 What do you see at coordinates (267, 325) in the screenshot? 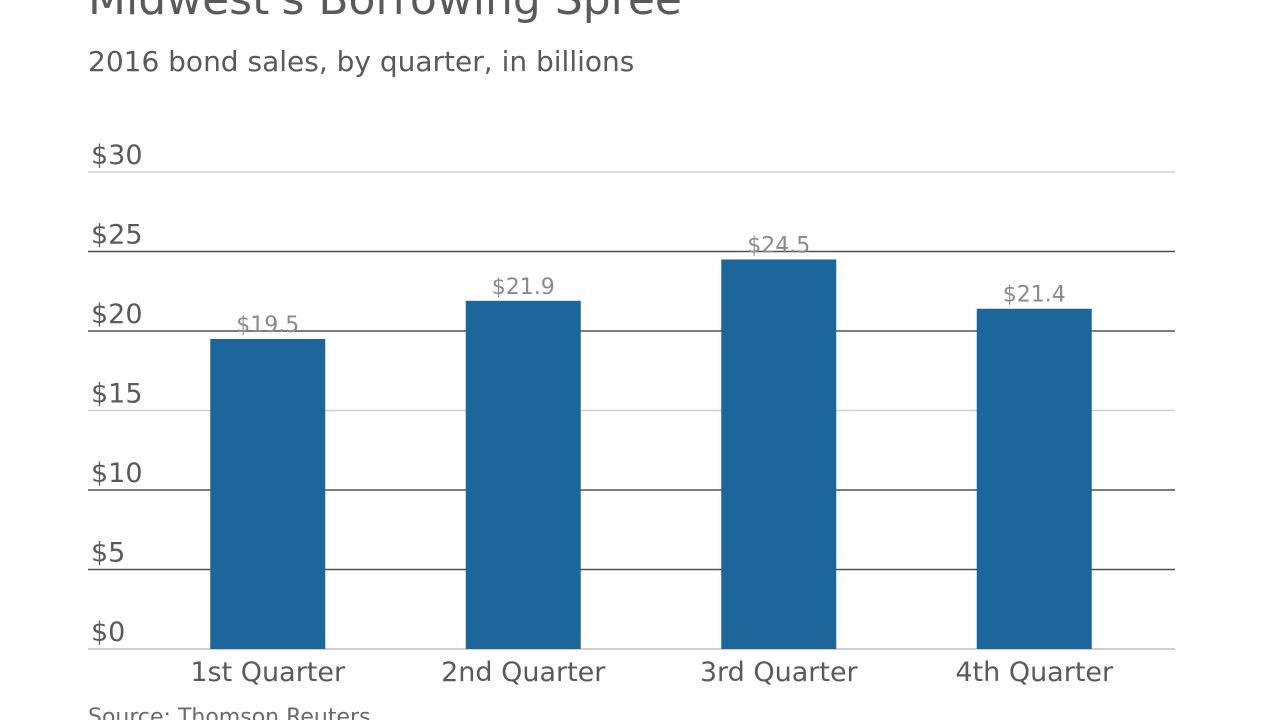
I see `data-label: $19.5` at bounding box center [267, 325].